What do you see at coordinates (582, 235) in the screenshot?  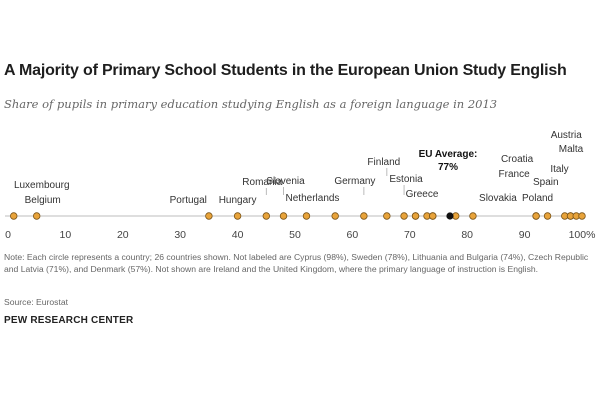 I see `x-tick-label: 100%` at bounding box center [582, 235].